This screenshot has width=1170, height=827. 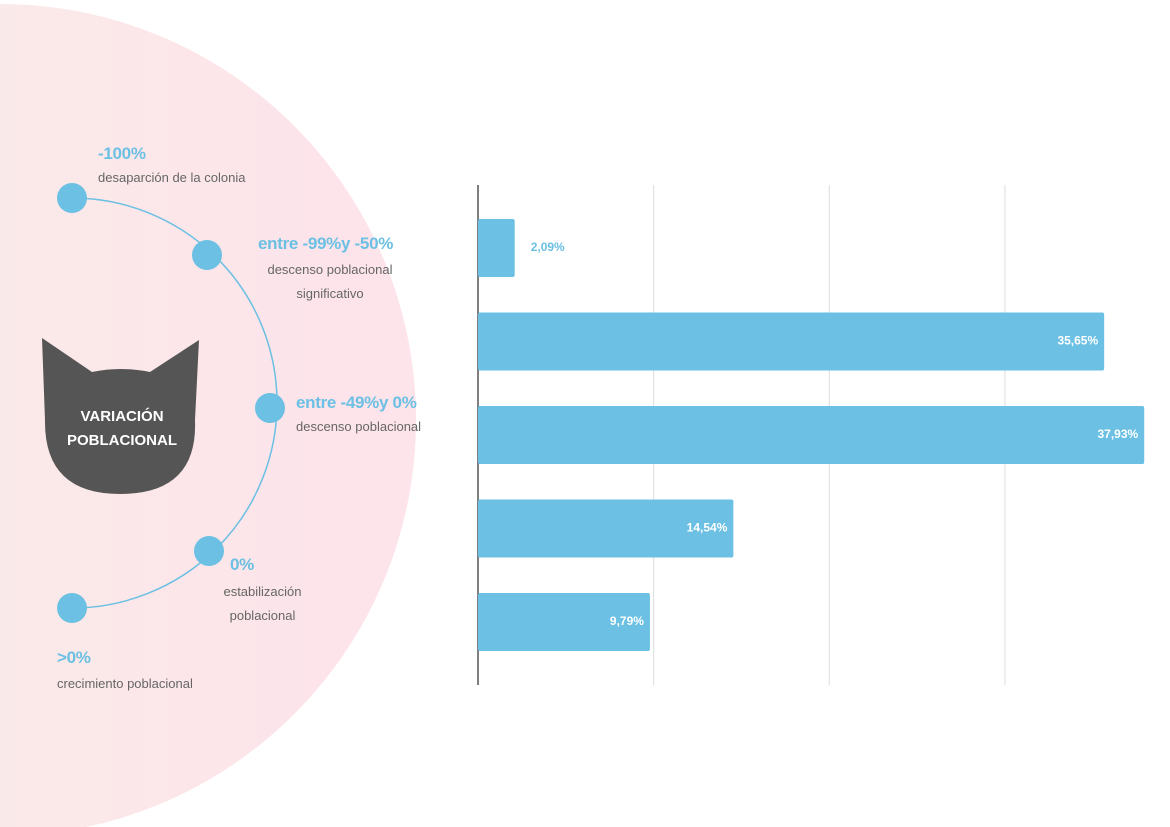 I want to click on data-label: 37,93%, so click(x=1118, y=434).